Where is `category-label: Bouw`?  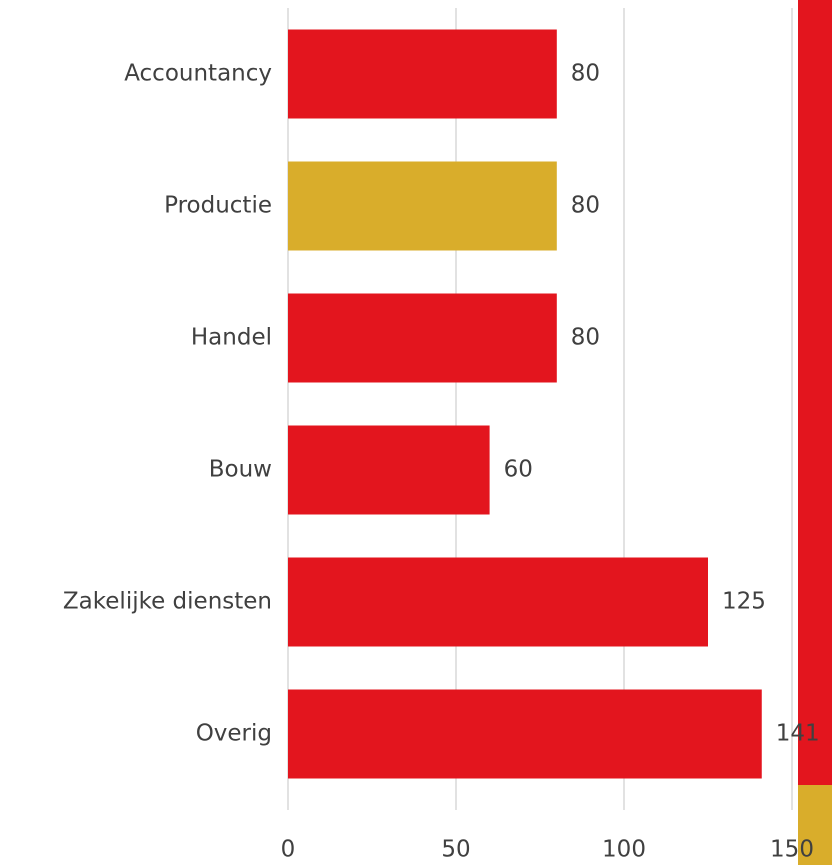 category-label: Bouw is located at coordinates (240, 470).